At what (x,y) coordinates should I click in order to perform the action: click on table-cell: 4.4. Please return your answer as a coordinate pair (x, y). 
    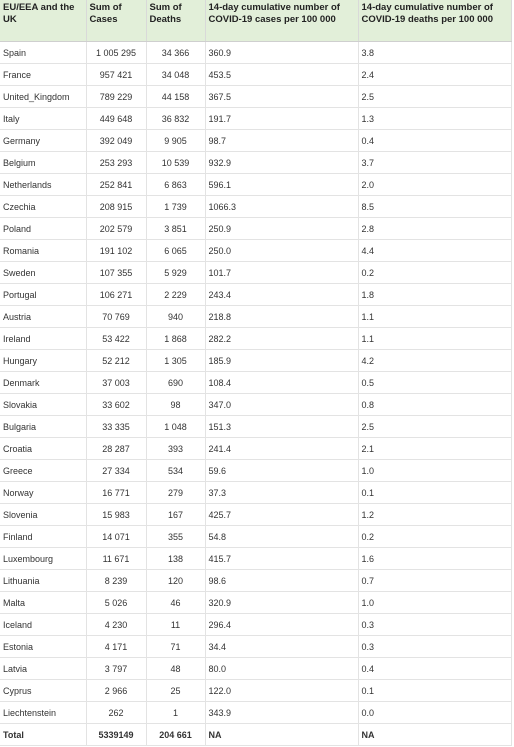
    Looking at the image, I should click on (435, 250).